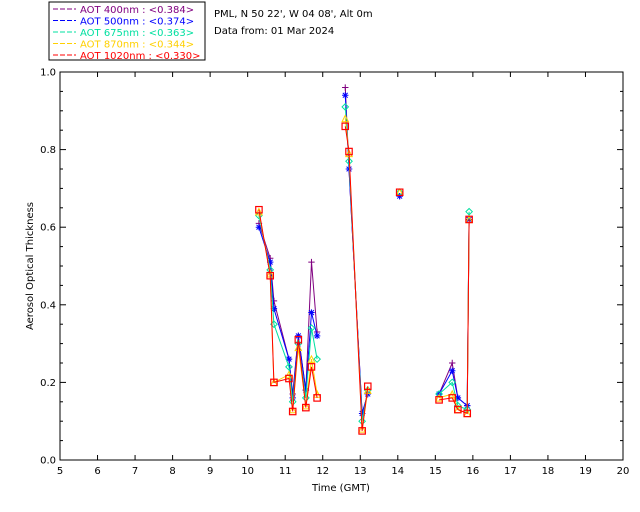 Image resolution: width=640 pixels, height=512 pixels. What do you see at coordinates (137, 33) in the screenshot?
I see `legend-entry: AOT 675nm : <0.363>` at bounding box center [137, 33].